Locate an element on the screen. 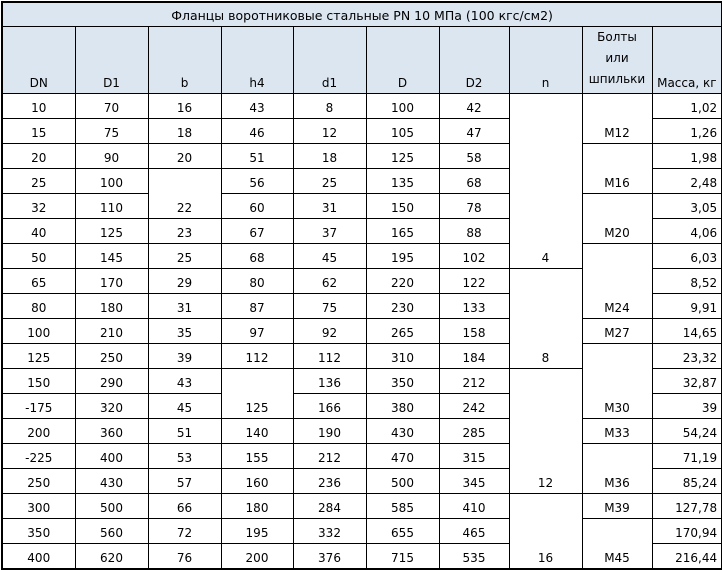  table-row: -225 400 53 155 212 470 315 M36 71,19 is located at coordinates (361, 468).